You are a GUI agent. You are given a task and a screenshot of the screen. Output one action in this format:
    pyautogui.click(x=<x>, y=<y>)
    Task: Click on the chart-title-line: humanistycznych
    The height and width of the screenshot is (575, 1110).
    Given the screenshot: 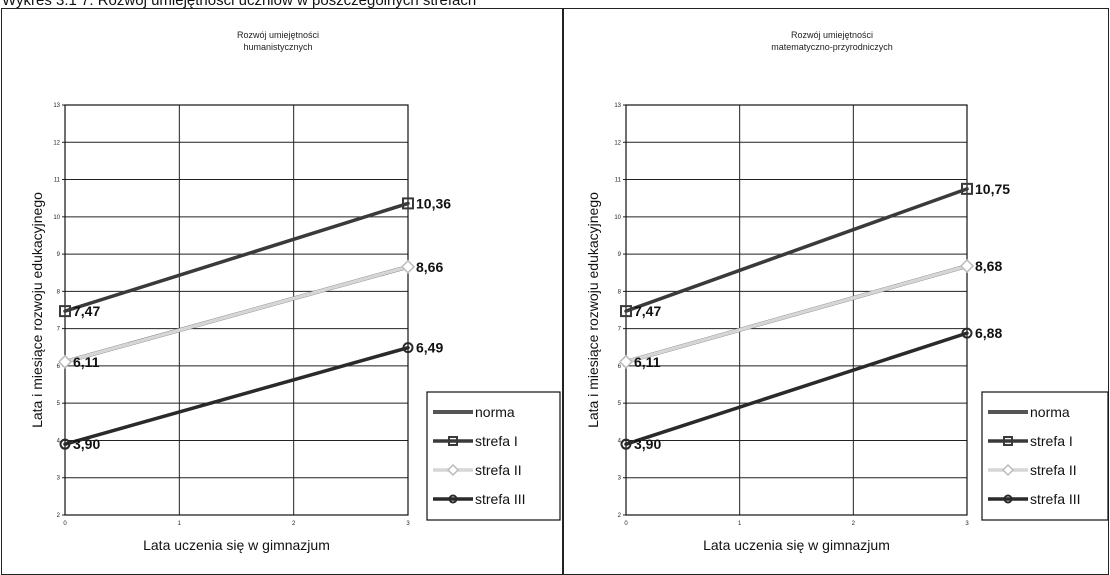 What is the action you would take?
    pyautogui.click(x=277, y=47)
    